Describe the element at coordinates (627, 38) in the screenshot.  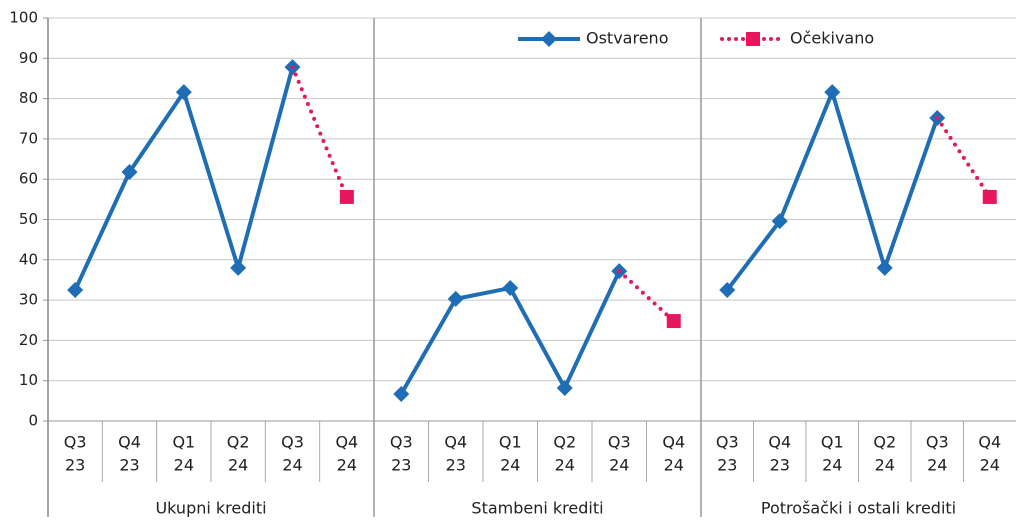
I see `legend-label: Ostvareno` at that location.